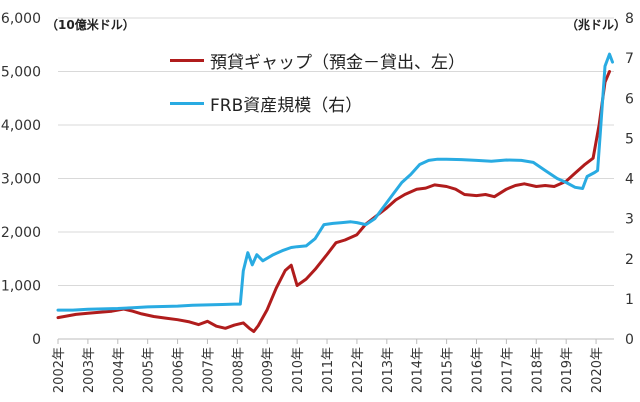 Image resolution: width=640 pixels, height=402 pixels. What do you see at coordinates (119, 370) in the screenshot?
I see `x-tick-label: 2004年` at bounding box center [119, 370].